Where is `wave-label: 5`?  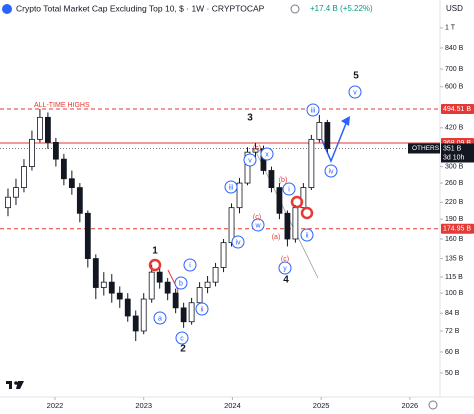
wave-label: 5 is located at coordinates (356, 76).